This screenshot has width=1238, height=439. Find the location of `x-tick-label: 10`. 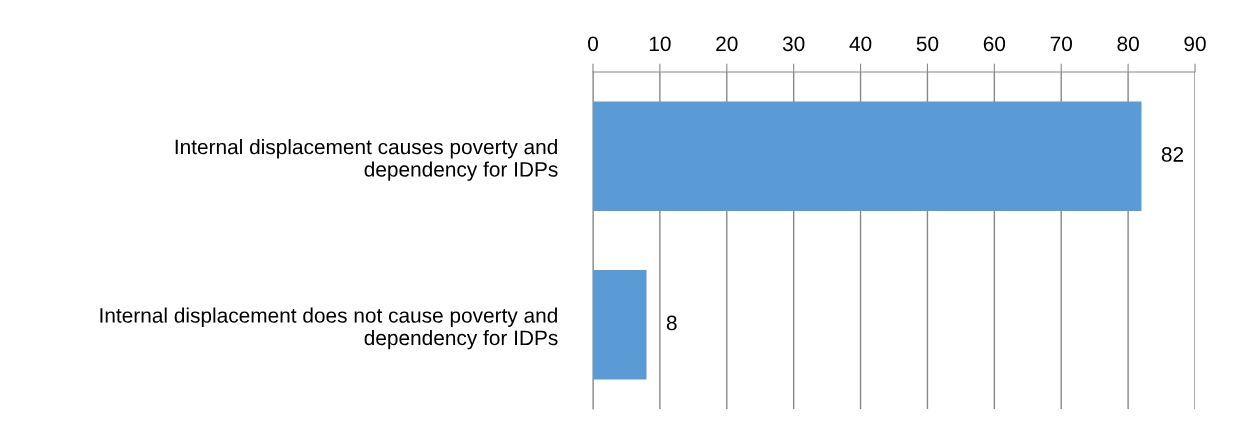

x-tick-label: 10 is located at coordinates (660, 44).